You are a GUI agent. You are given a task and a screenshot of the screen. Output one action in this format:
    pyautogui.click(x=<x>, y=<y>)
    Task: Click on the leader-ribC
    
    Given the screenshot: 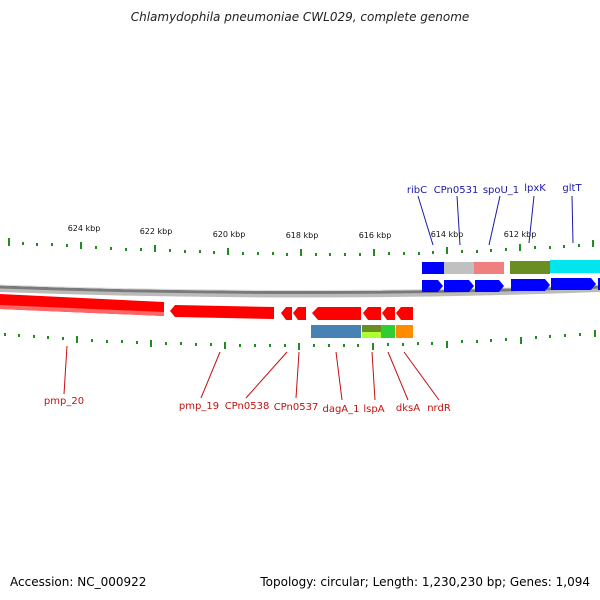 What is the action you would take?
    pyautogui.click(x=425, y=220)
    